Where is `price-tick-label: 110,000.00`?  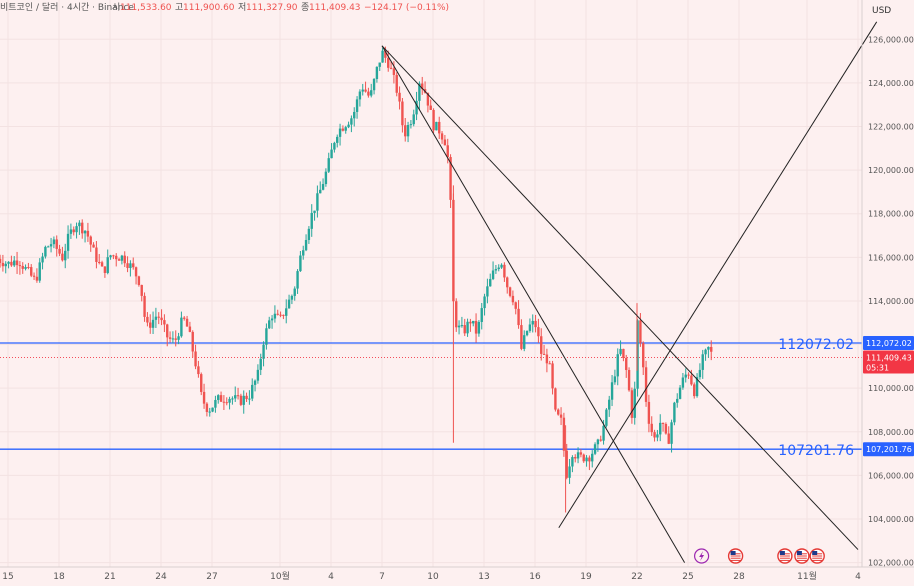 price-tick-label: 110,000.00 is located at coordinates (891, 388).